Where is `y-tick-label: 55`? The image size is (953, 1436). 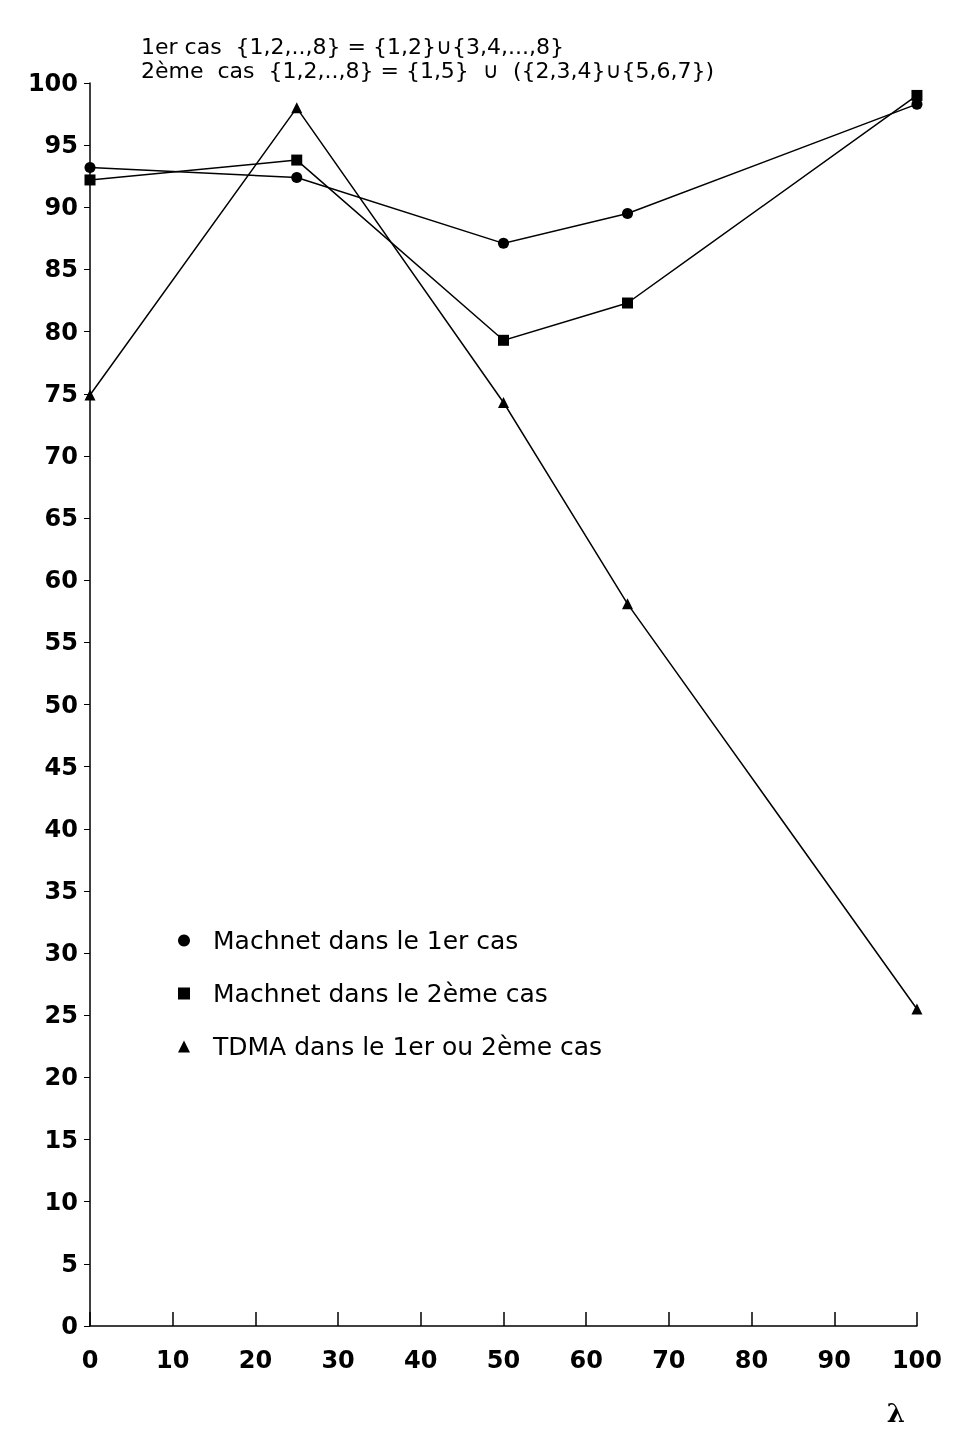
y-tick-label: 55 is located at coordinates (61, 642).